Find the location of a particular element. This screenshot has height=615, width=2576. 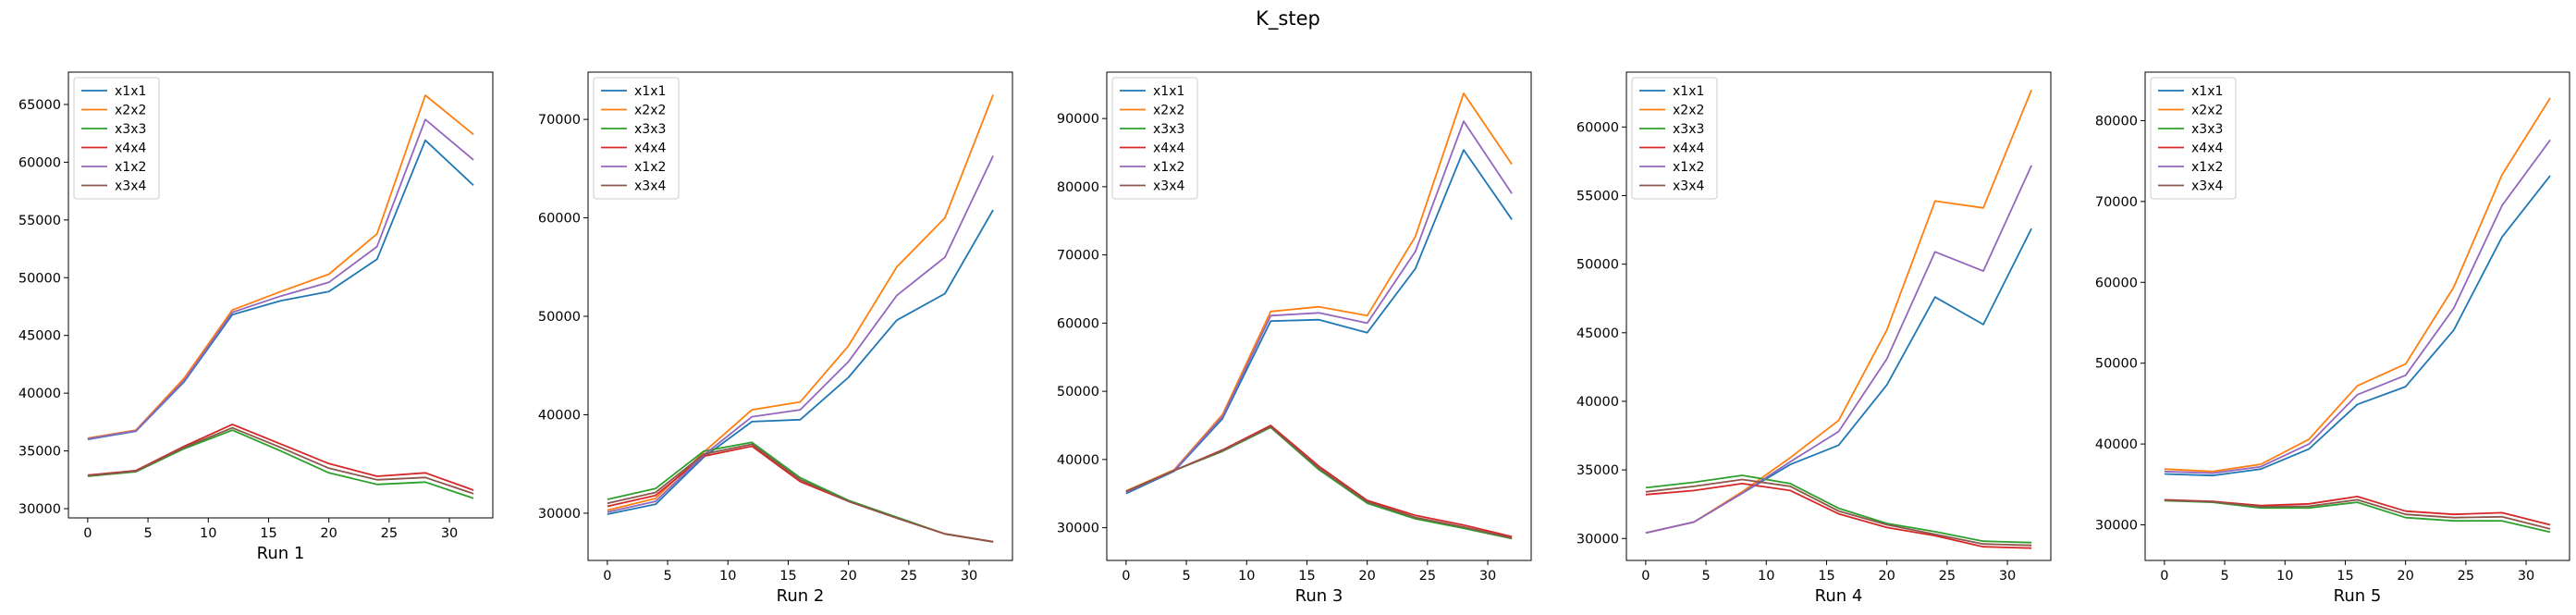

x-axis-label: Run 5 is located at coordinates (2358, 596).